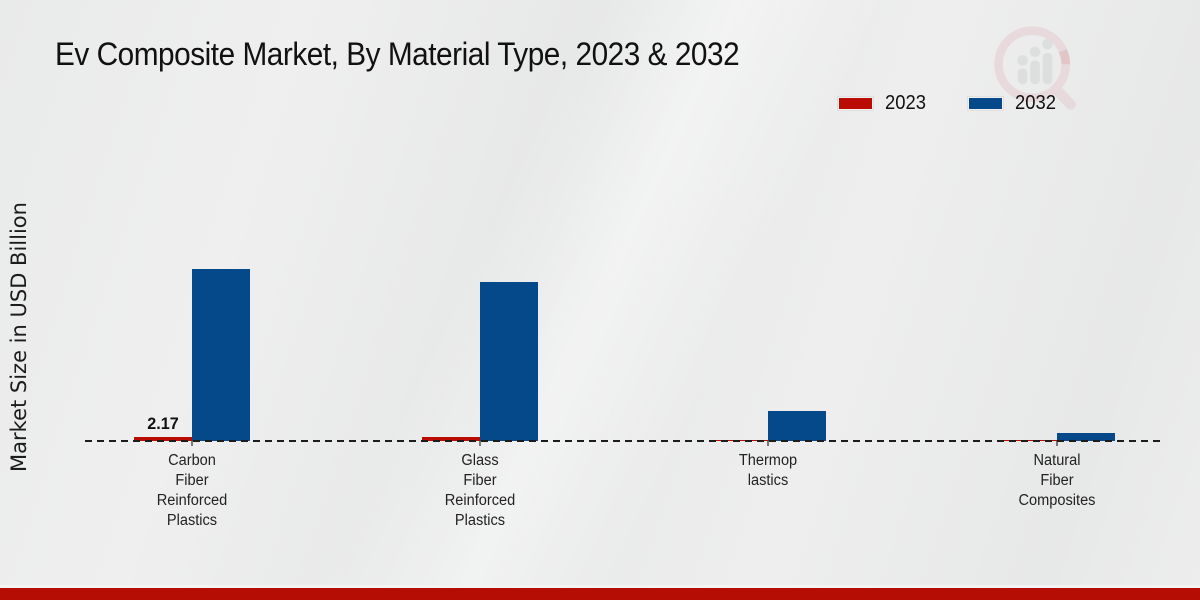  What do you see at coordinates (855, 103) in the screenshot?
I see `legend-swatch-2023` at bounding box center [855, 103].